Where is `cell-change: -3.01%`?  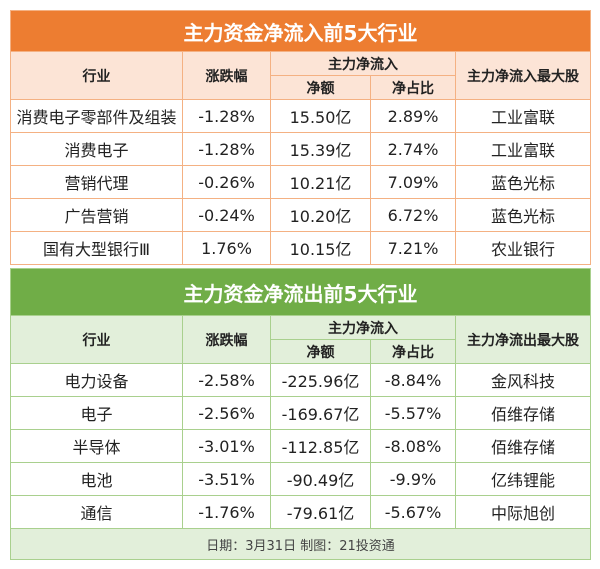
cell-change: -3.01% is located at coordinates (226, 446).